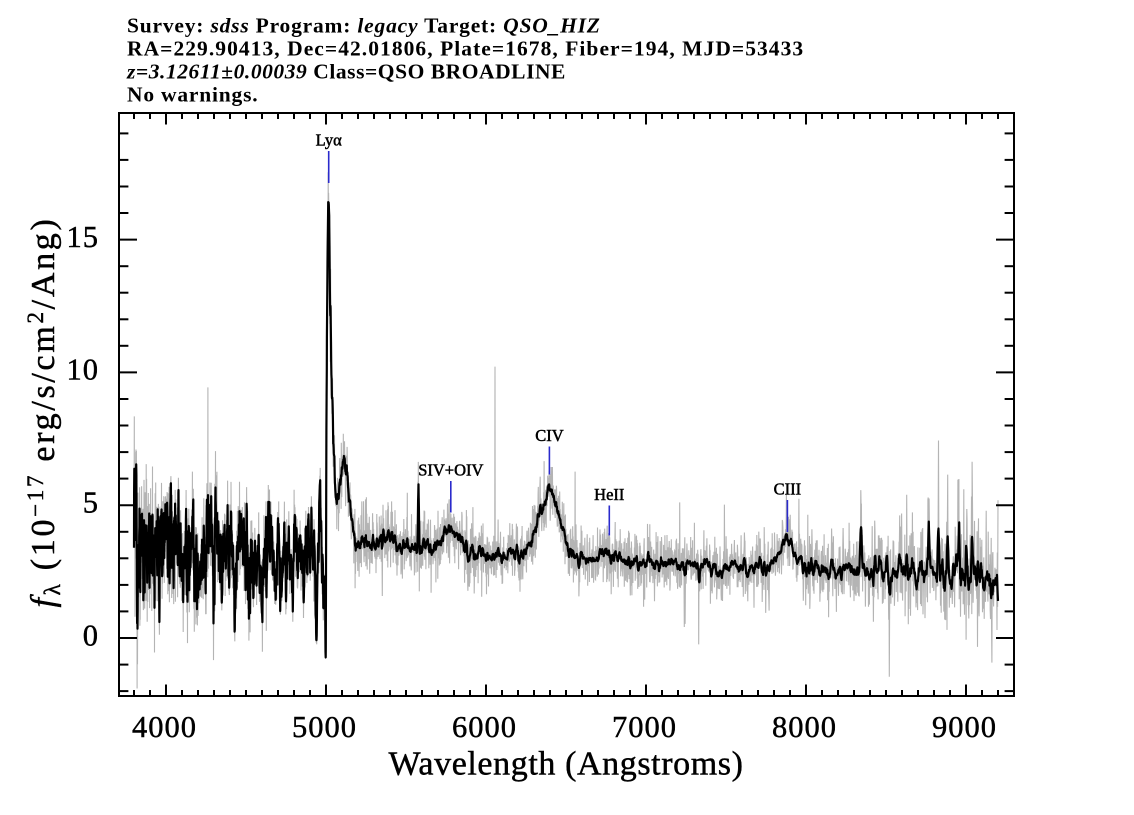 The width and height of the screenshot is (1134, 815). Describe the element at coordinates (329, 140) in the screenshot. I see `svg-text: Lyα` at that location.